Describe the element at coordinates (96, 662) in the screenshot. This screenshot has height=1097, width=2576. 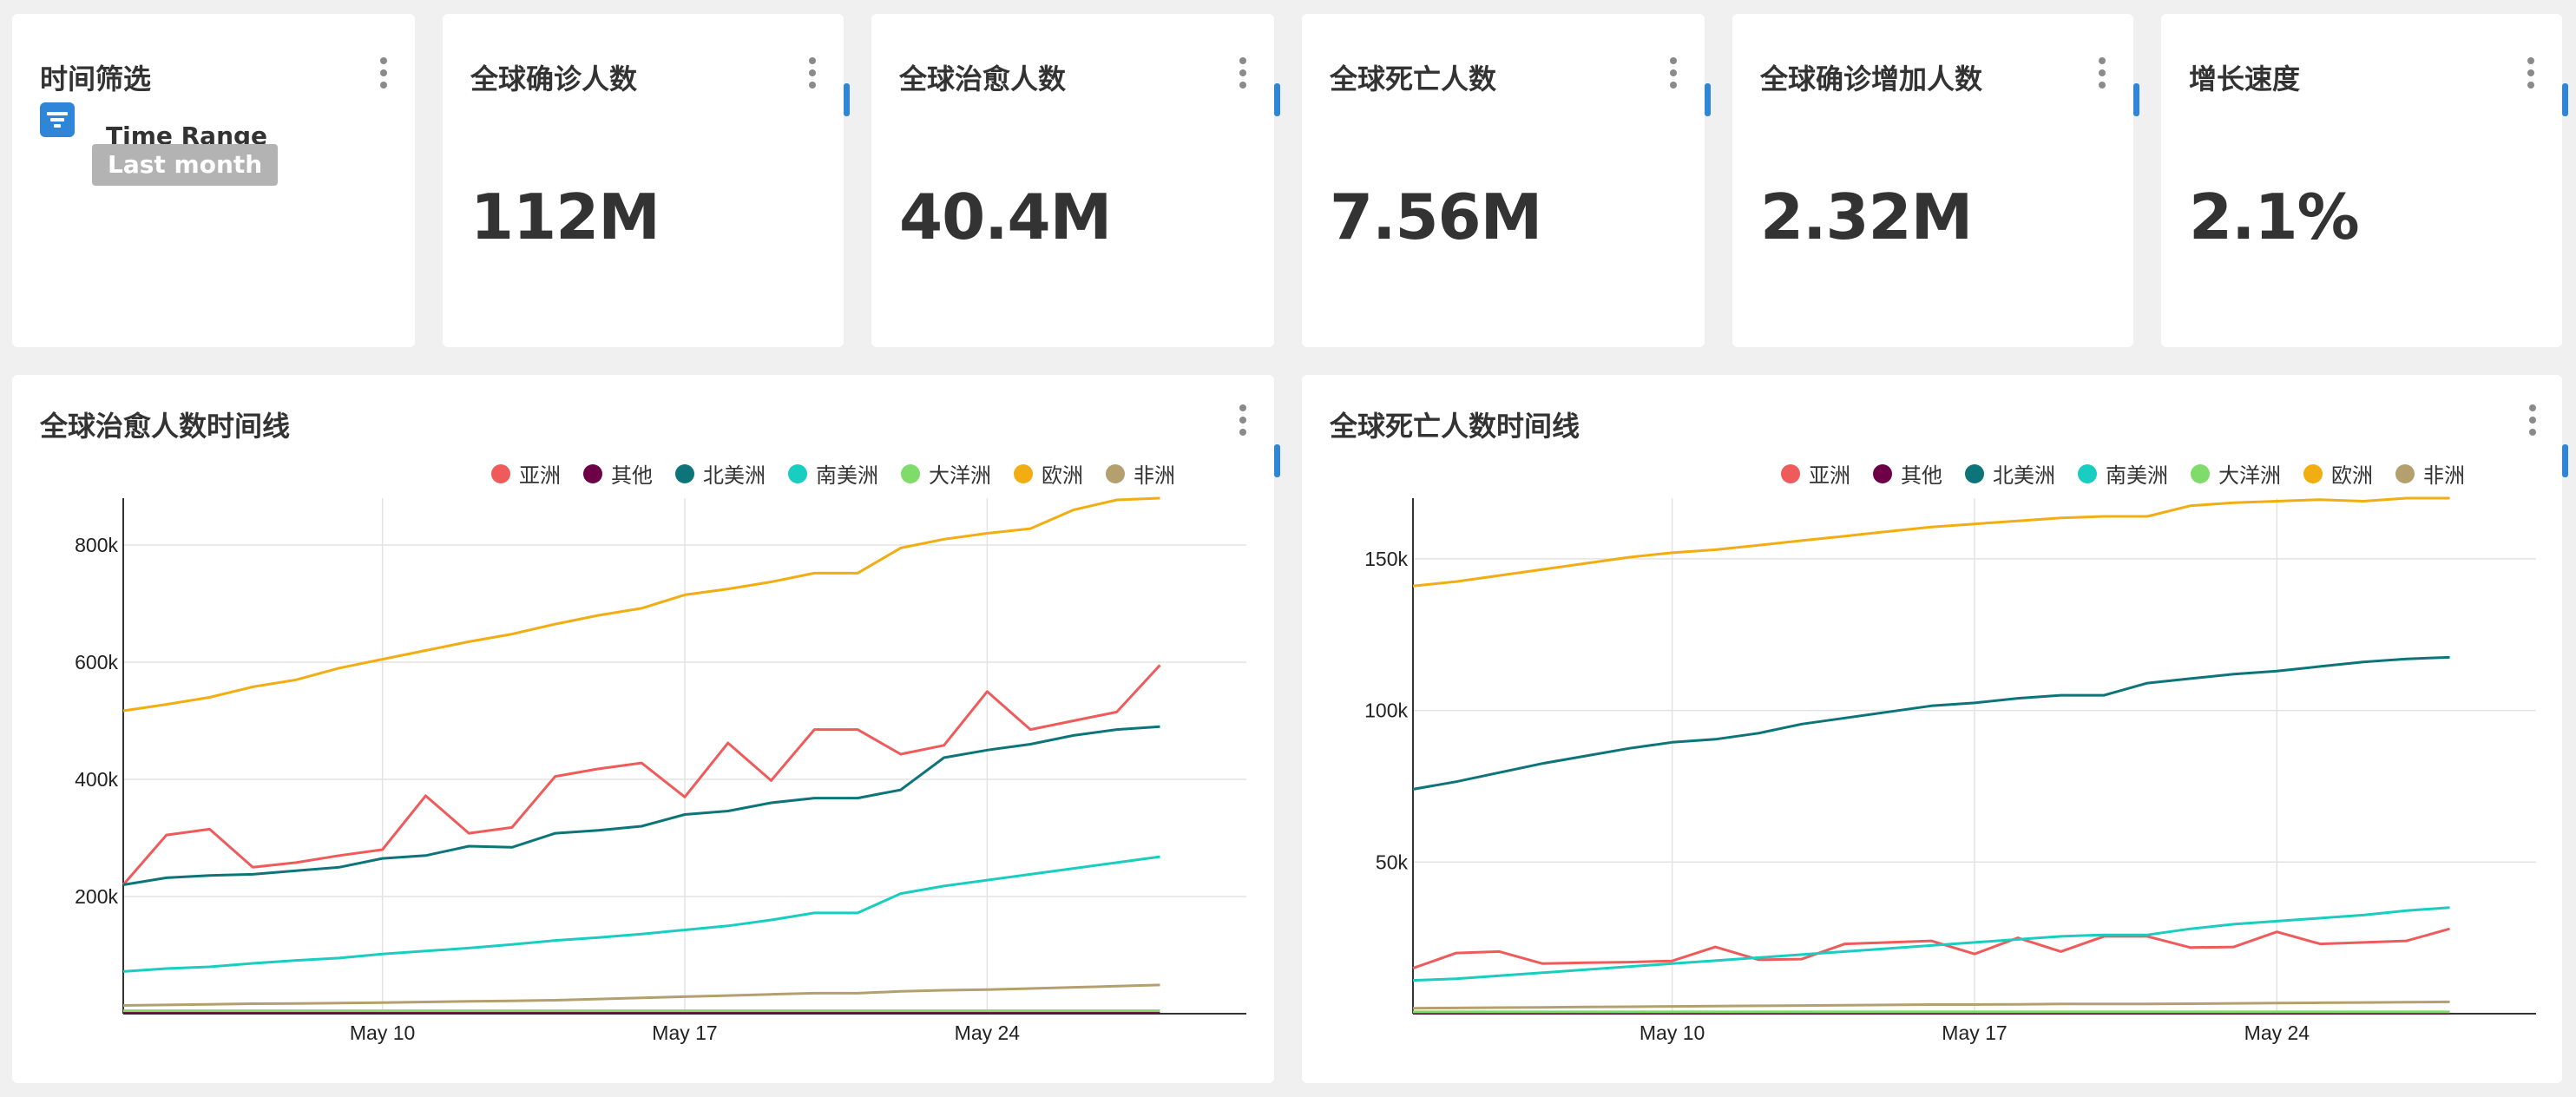
I see `y-tick-label: 600k` at that location.